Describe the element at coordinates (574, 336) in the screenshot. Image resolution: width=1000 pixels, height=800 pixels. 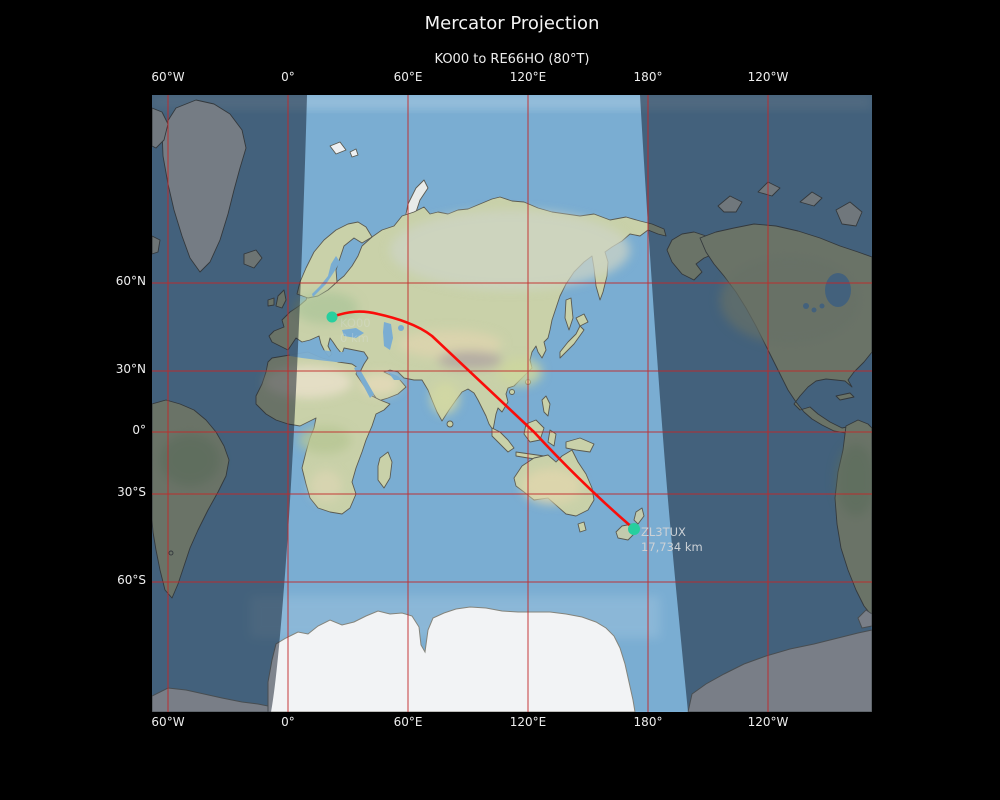
I see `japan` at that location.